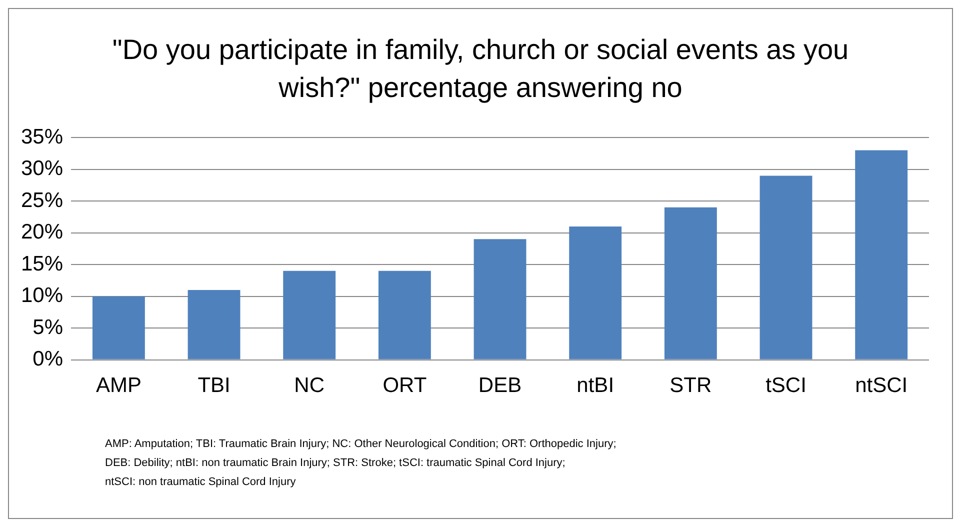 The height and width of the screenshot is (529, 963). Describe the element at coordinates (42, 136) in the screenshot. I see `y-tick-label: 35%` at that location.